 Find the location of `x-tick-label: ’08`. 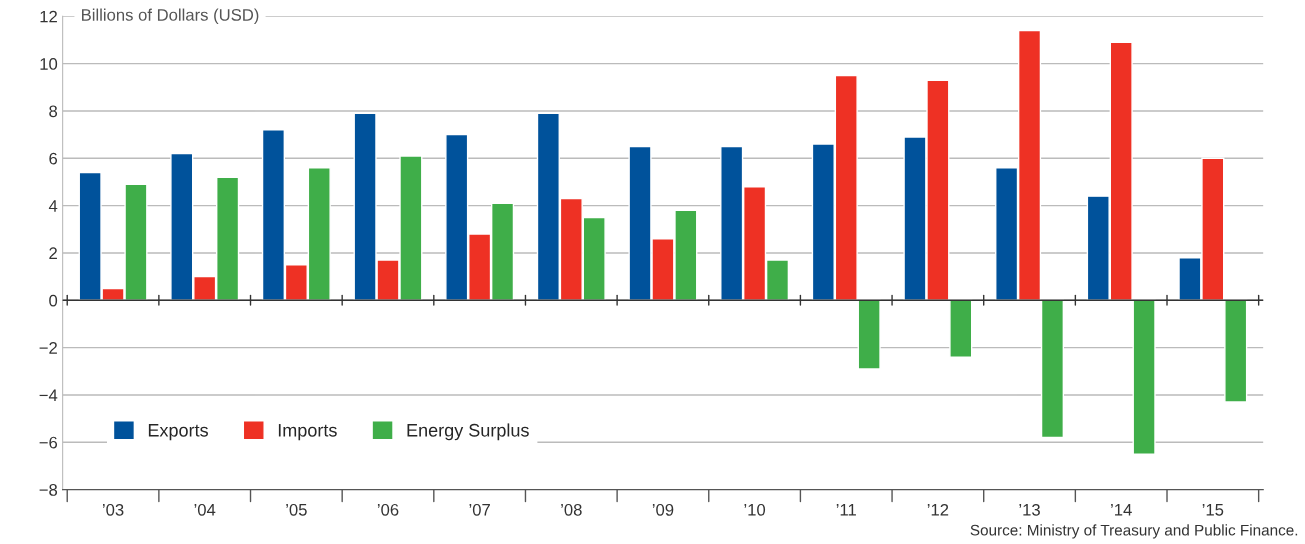

x-tick-label: ’08 is located at coordinates (571, 509).